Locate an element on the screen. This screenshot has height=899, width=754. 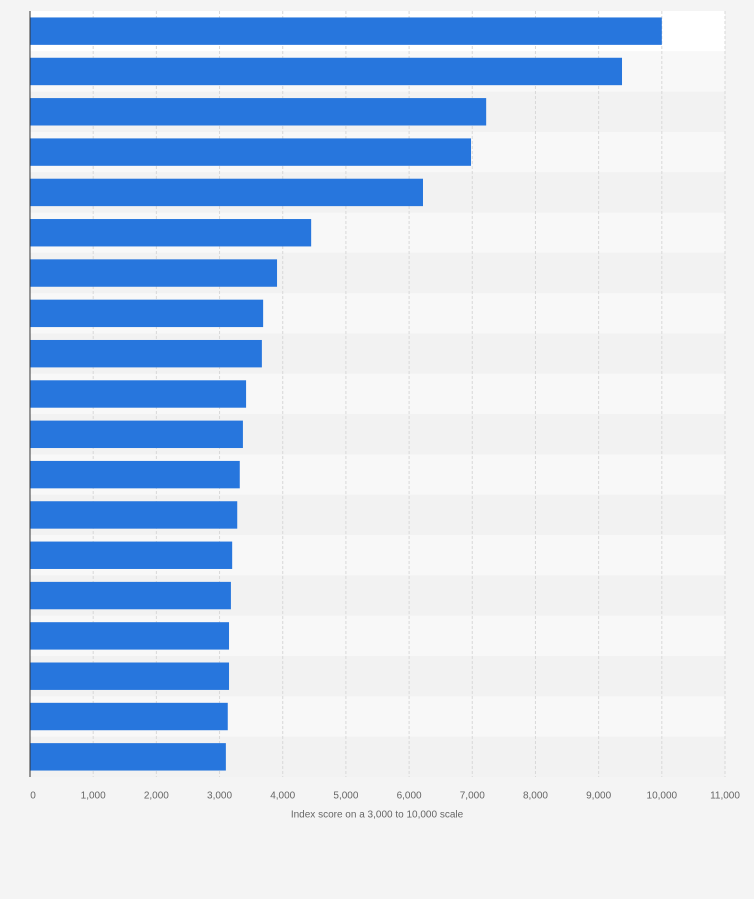
x-tick-label: 1,000 is located at coordinates (93, 796).